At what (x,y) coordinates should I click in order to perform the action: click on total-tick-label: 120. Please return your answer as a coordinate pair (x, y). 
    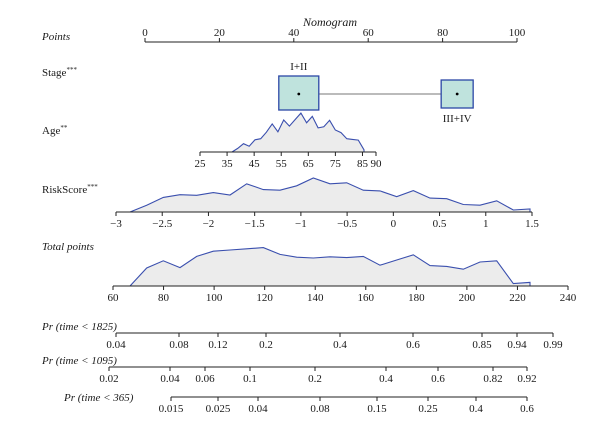
    Looking at the image, I should click on (264, 298).